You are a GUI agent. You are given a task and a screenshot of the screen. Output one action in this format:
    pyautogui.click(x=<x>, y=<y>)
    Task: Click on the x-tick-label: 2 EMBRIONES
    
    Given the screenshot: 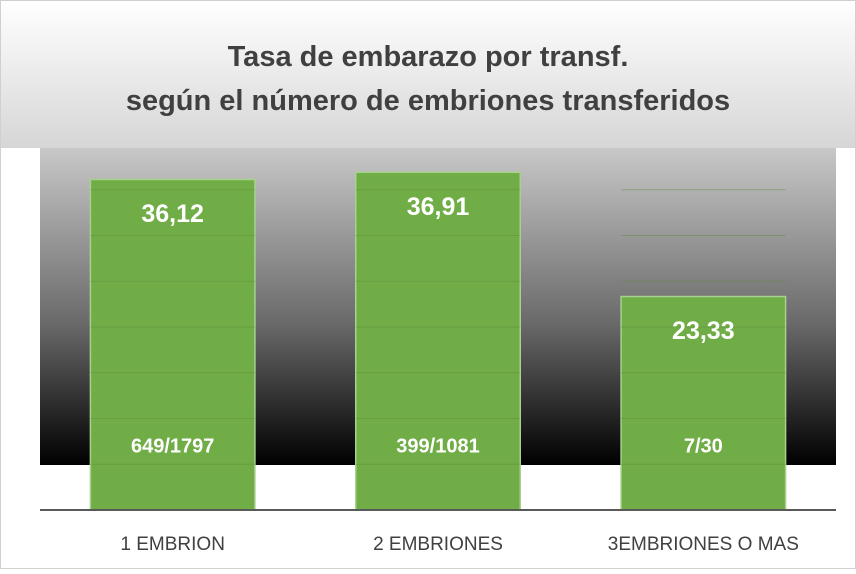 What is the action you would take?
    pyautogui.click(x=438, y=544)
    